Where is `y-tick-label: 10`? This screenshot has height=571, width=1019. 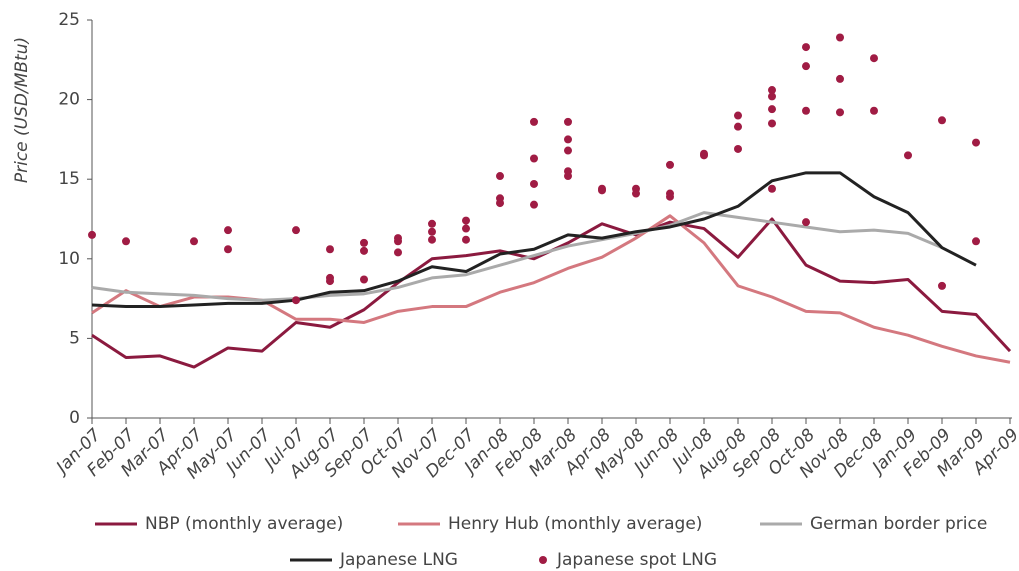
y-tick-label: 10 is located at coordinates (69, 259).